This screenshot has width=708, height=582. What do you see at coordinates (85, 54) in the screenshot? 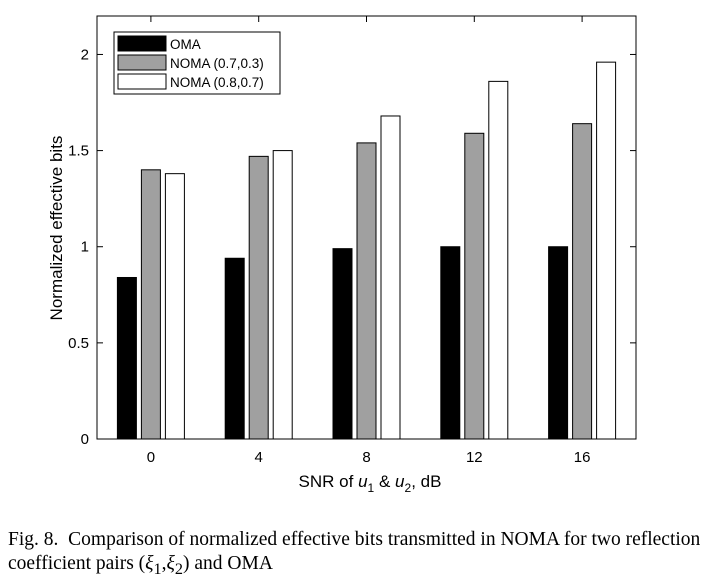
I see `y-tick-label: 2` at bounding box center [85, 54].